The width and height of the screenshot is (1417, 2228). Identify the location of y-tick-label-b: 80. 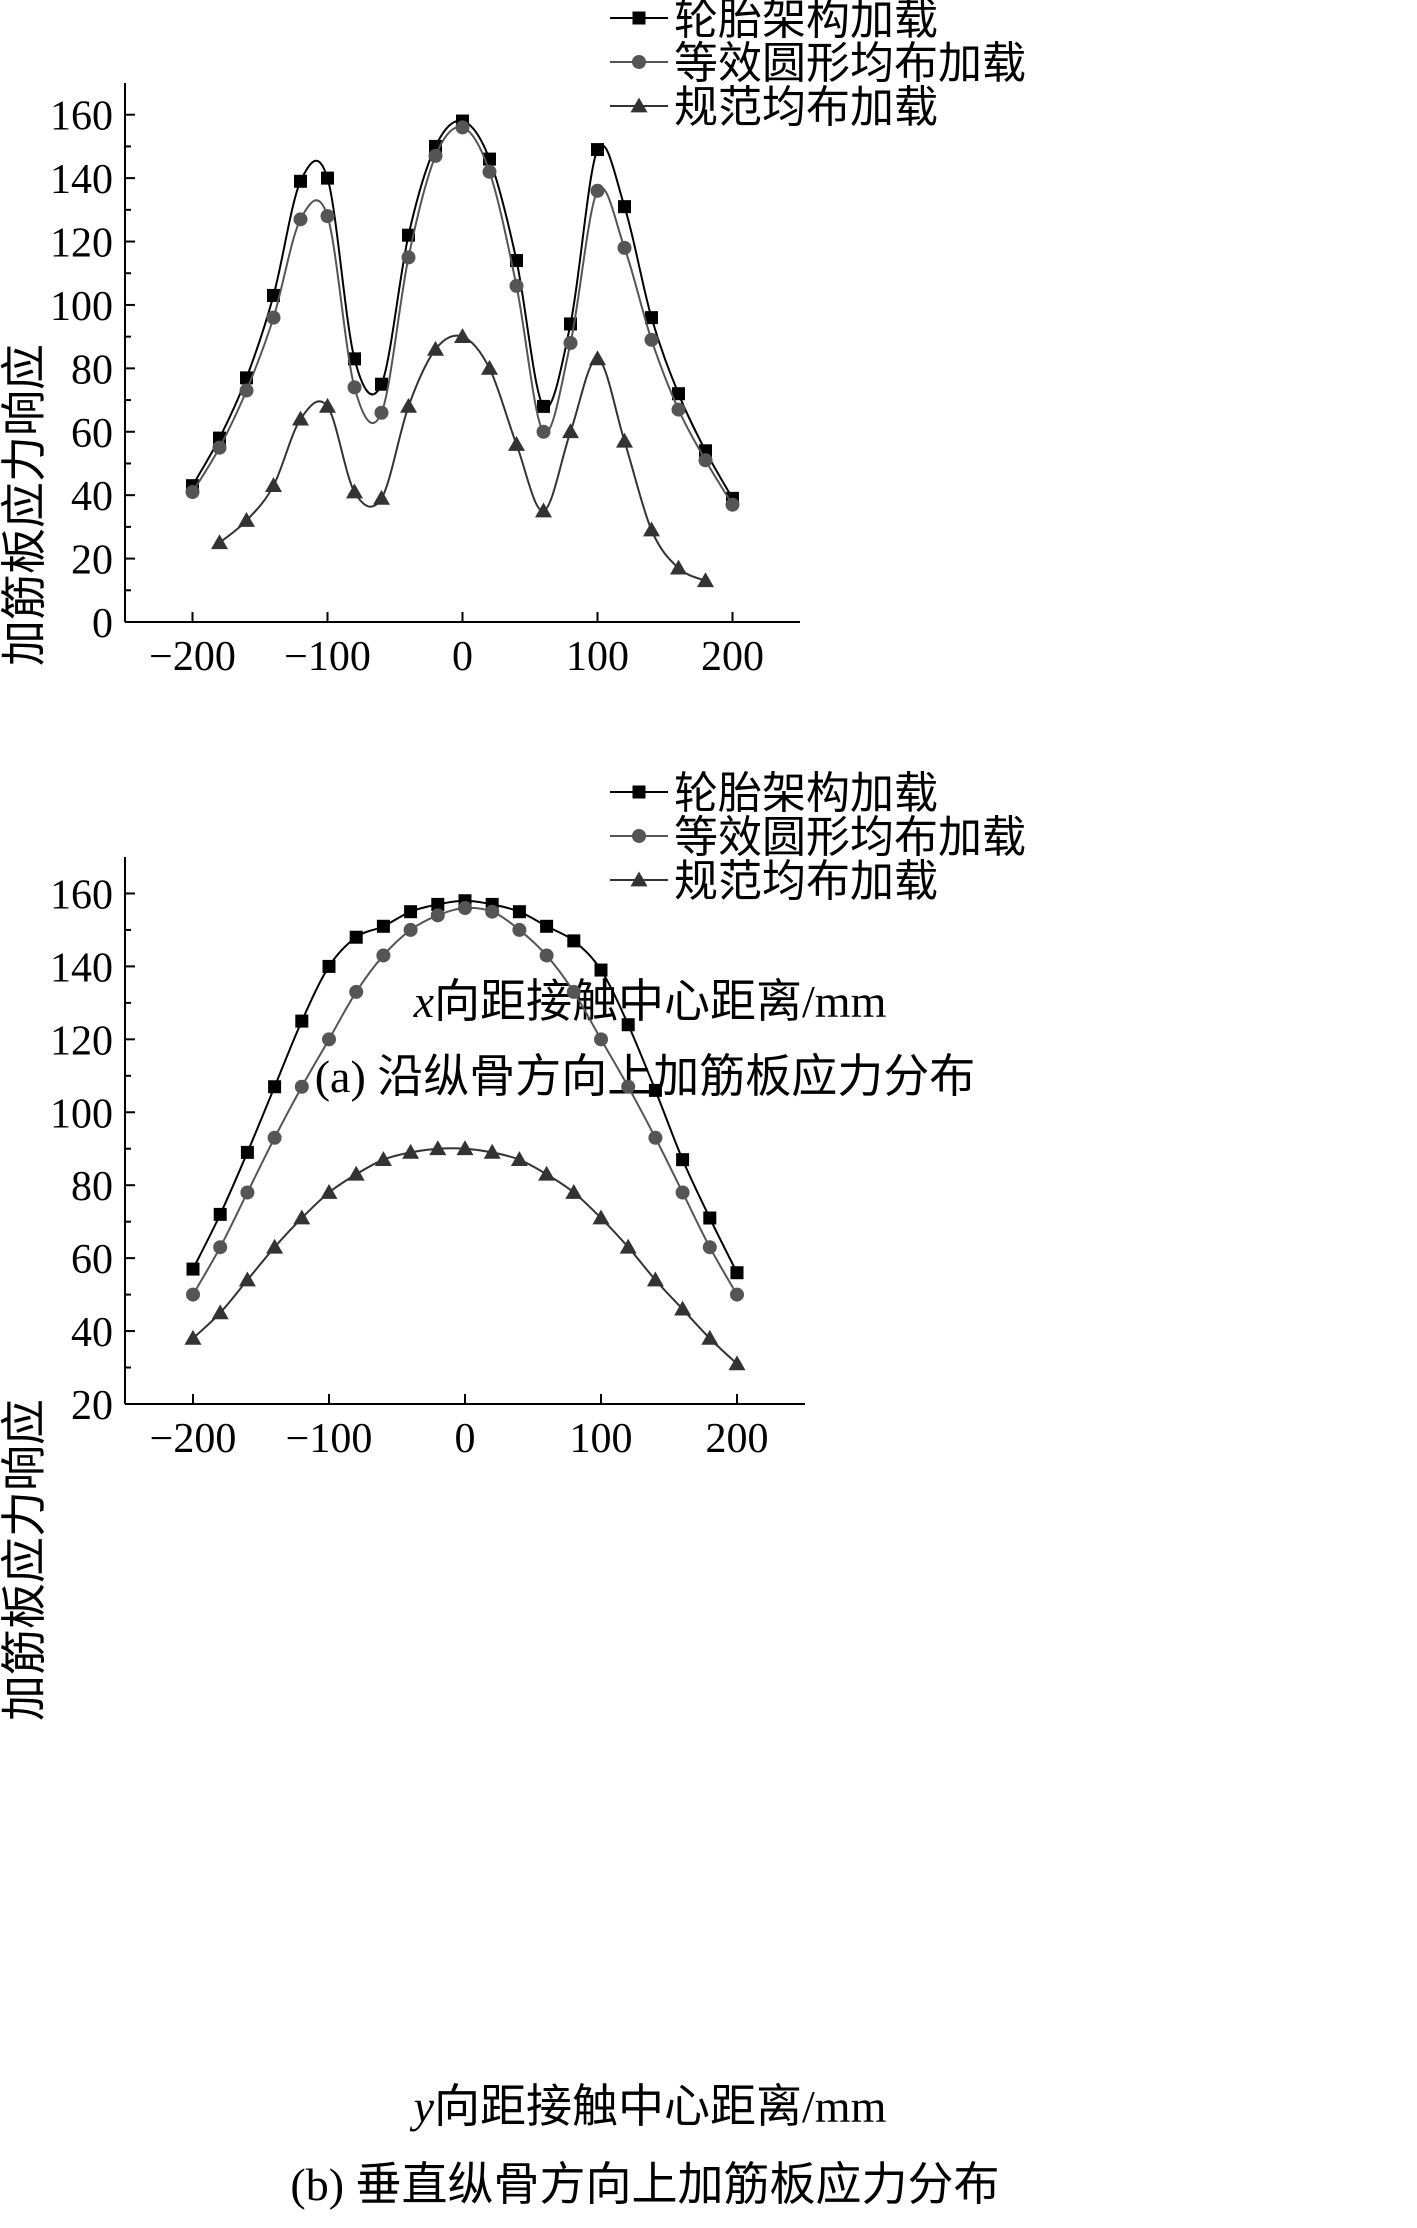
(92, 1187).